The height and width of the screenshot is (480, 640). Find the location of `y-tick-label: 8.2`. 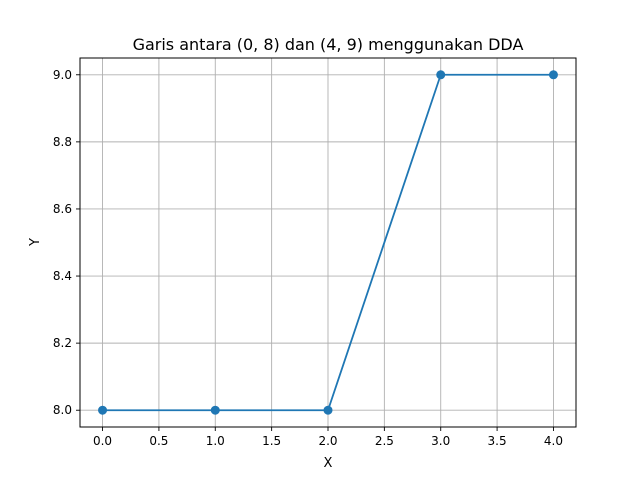

y-tick-label: 8.2 is located at coordinates (62, 343).